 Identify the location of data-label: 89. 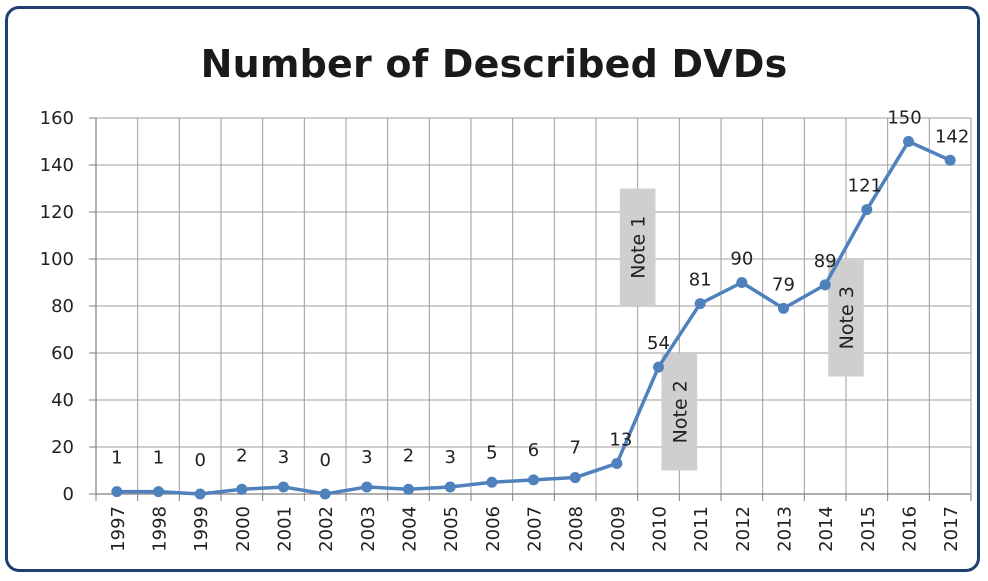
(825, 261).